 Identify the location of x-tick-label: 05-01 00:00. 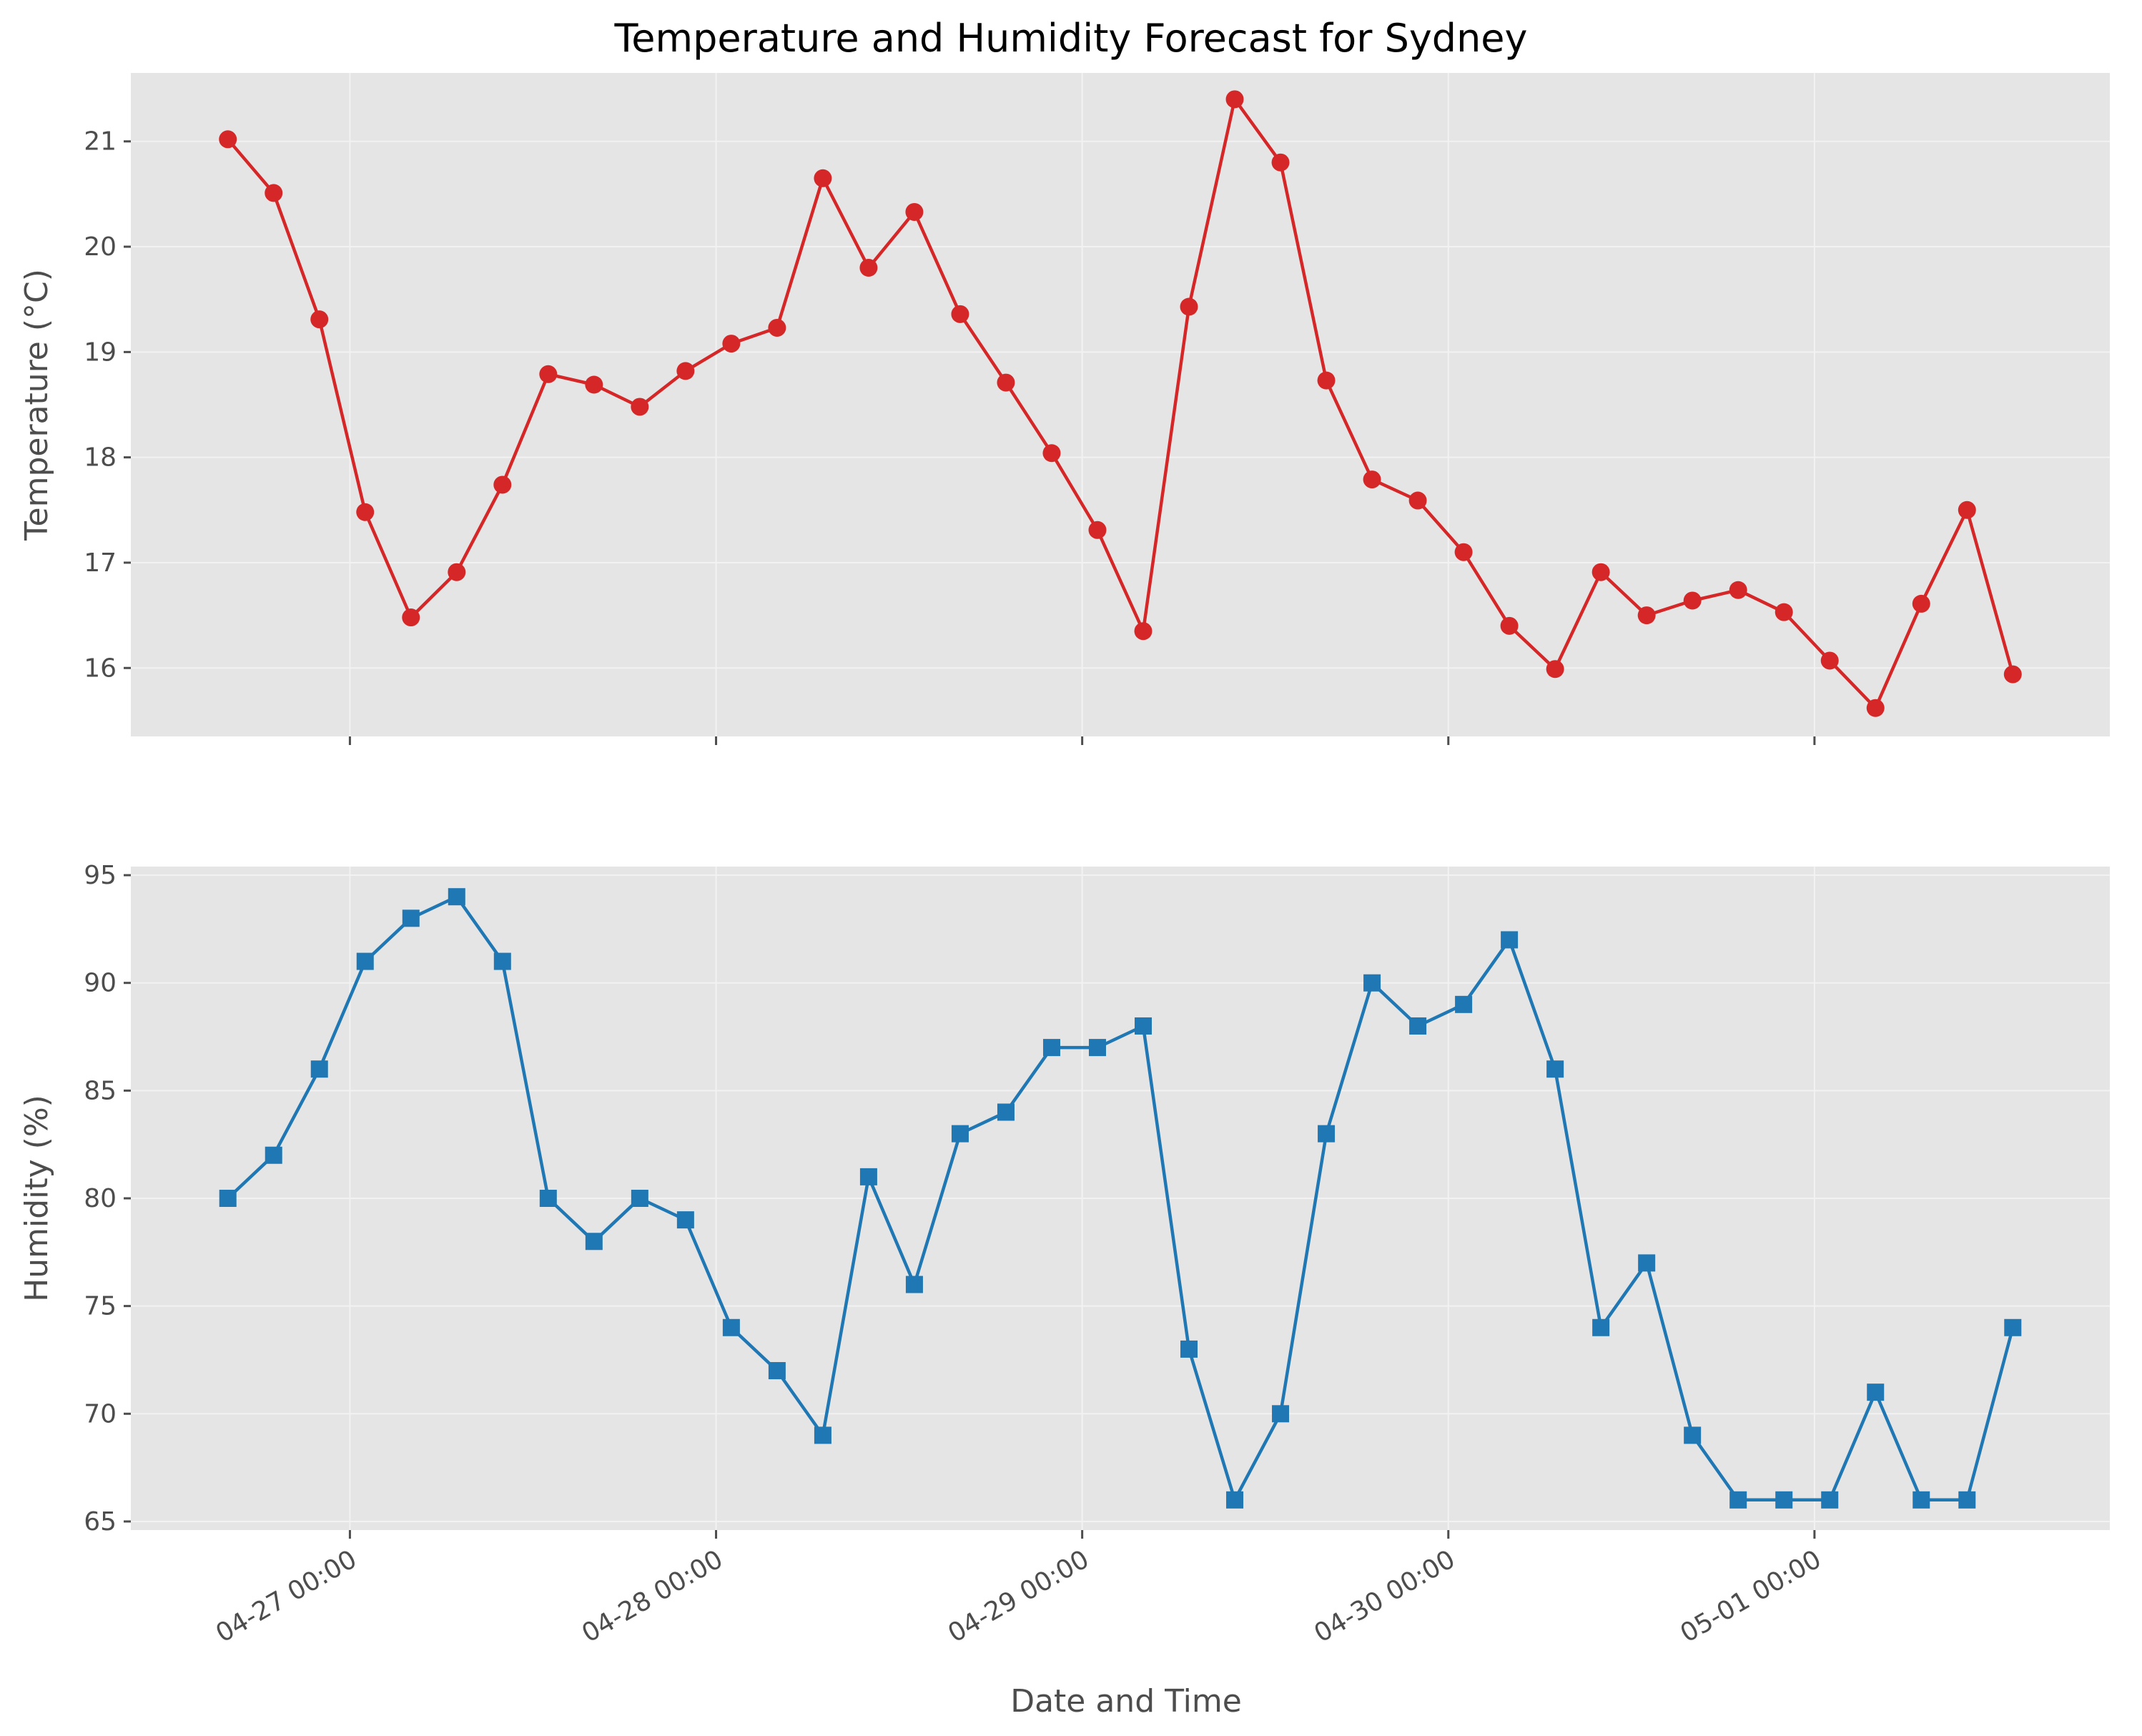
(1751, 1596).